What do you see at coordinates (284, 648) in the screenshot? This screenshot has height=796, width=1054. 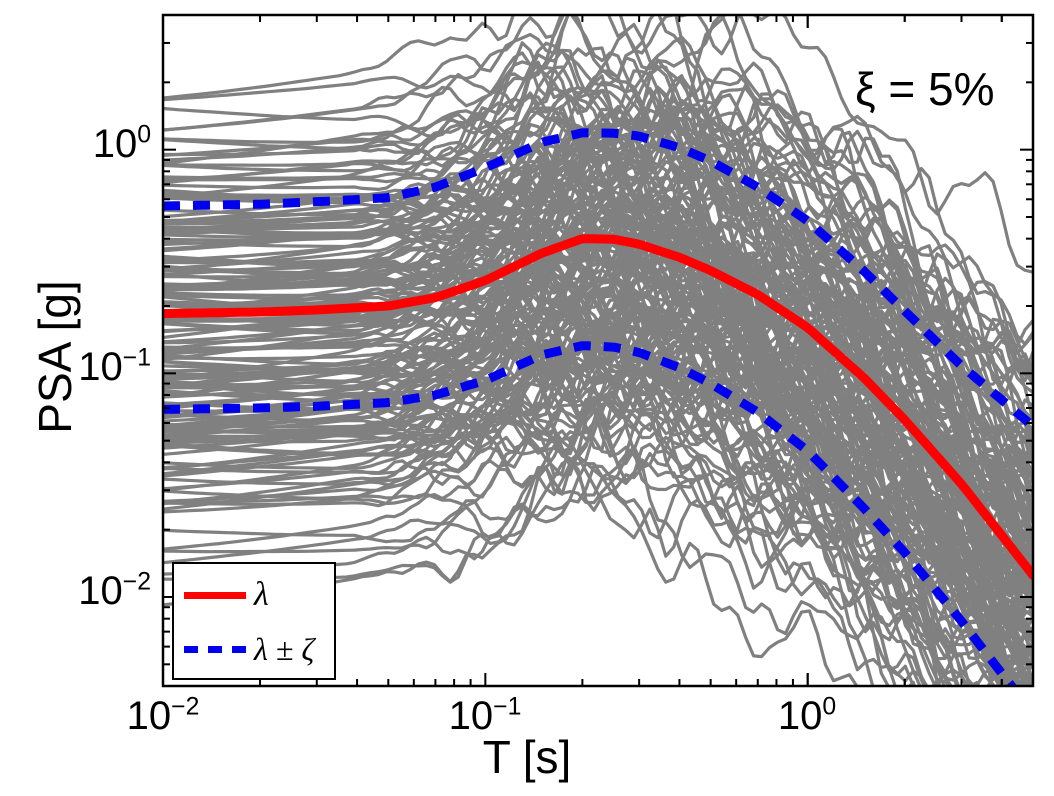 I see `legend-label-lambda-pm-zeta: λ ± ζ` at bounding box center [284, 648].